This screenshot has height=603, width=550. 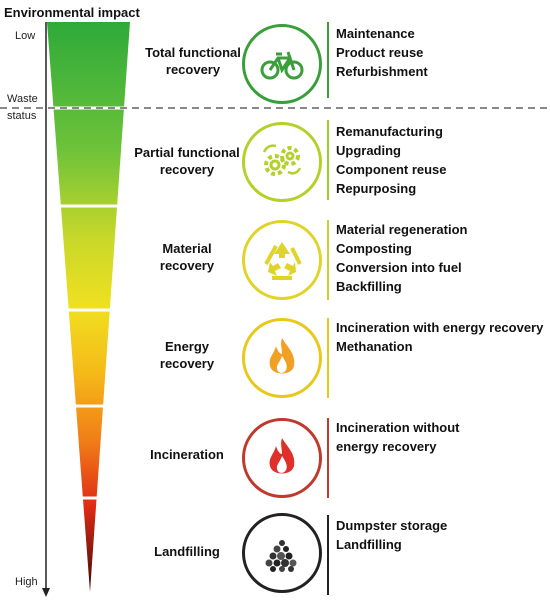 What do you see at coordinates (281, 556) in the screenshot?
I see `rubble-icon` at bounding box center [281, 556].